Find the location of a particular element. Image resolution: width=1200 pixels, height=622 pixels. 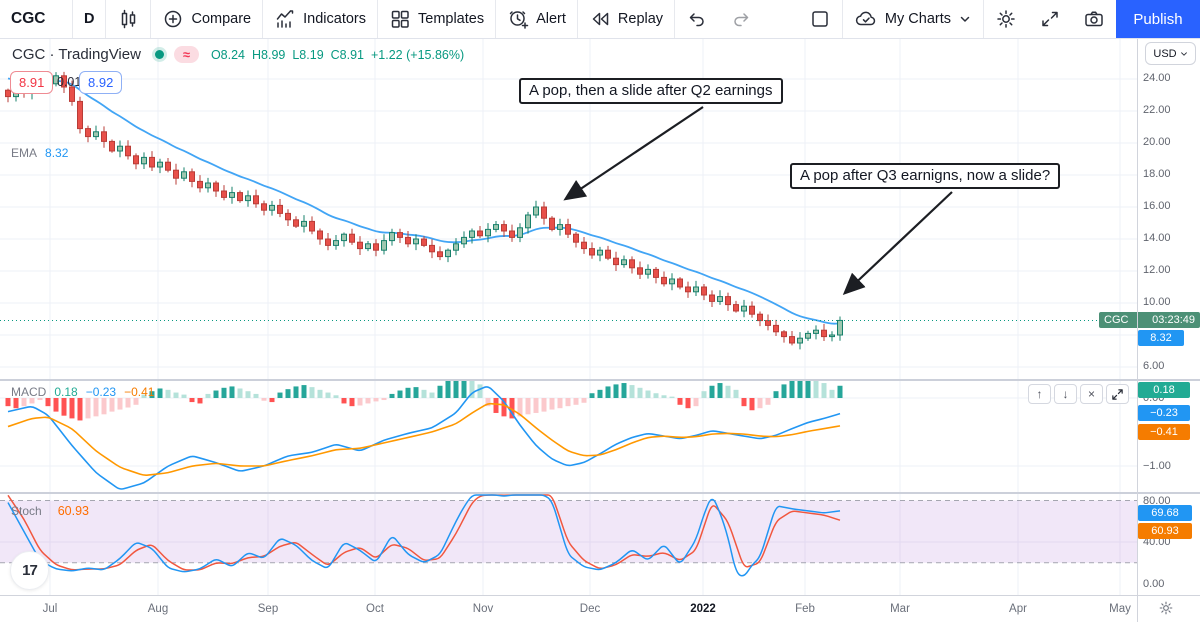

alert-button: Alert is located at coordinates (536, 19).